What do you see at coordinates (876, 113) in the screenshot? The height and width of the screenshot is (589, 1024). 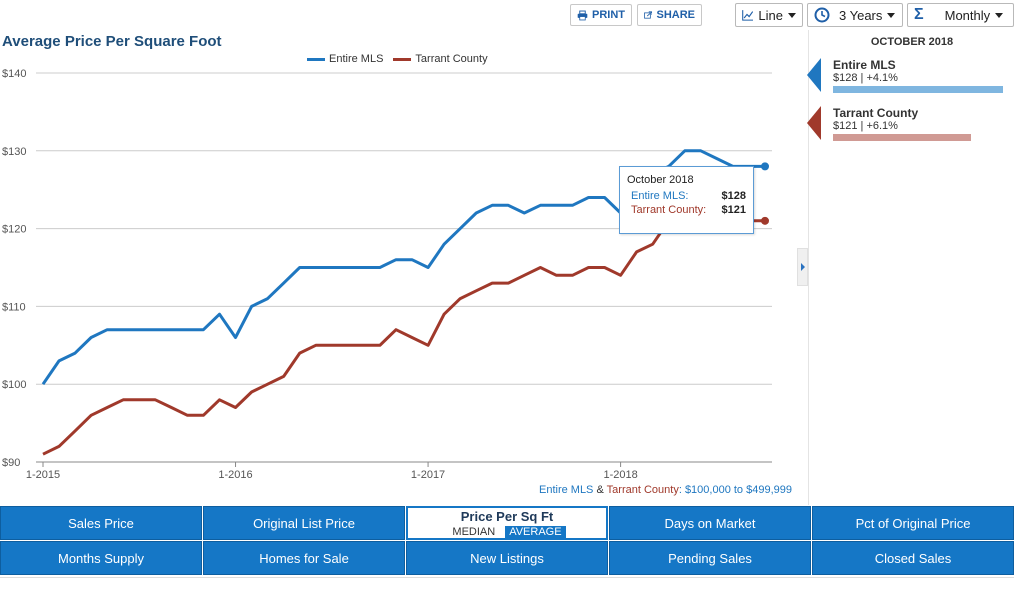 I see `stat-tarrant-name: Tarrant County` at bounding box center [876, 113].